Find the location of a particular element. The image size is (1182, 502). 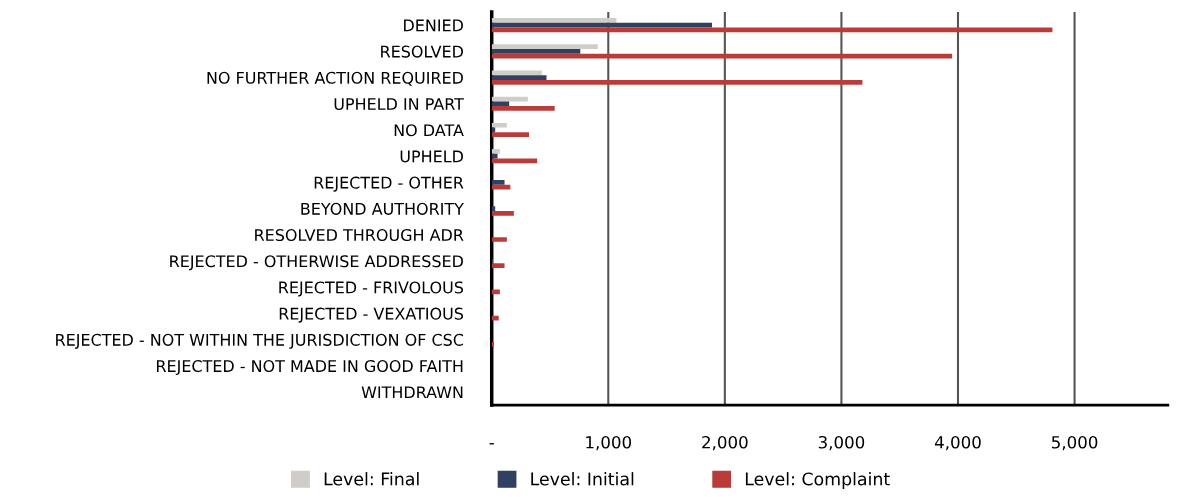

y-tick-label: BEYOND AUTHORITY is located at coordinates (382, 208).